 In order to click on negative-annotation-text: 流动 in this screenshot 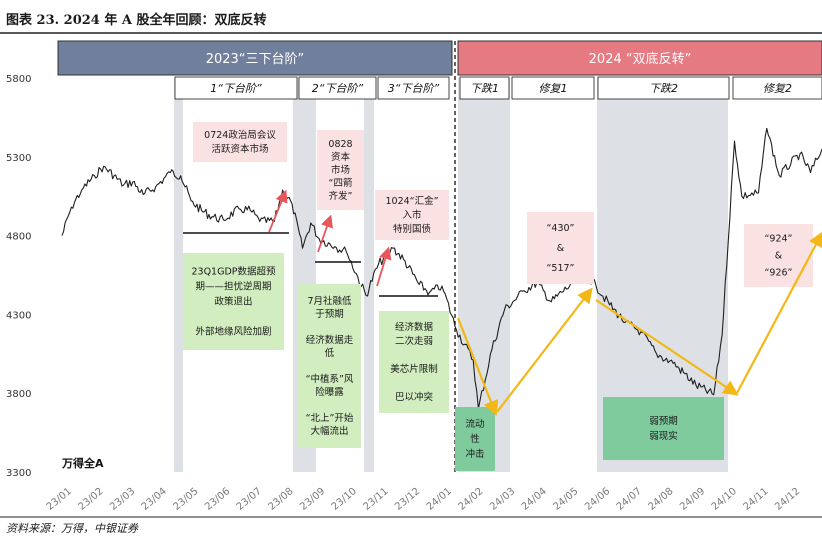, I will do `click(474, 424)`.